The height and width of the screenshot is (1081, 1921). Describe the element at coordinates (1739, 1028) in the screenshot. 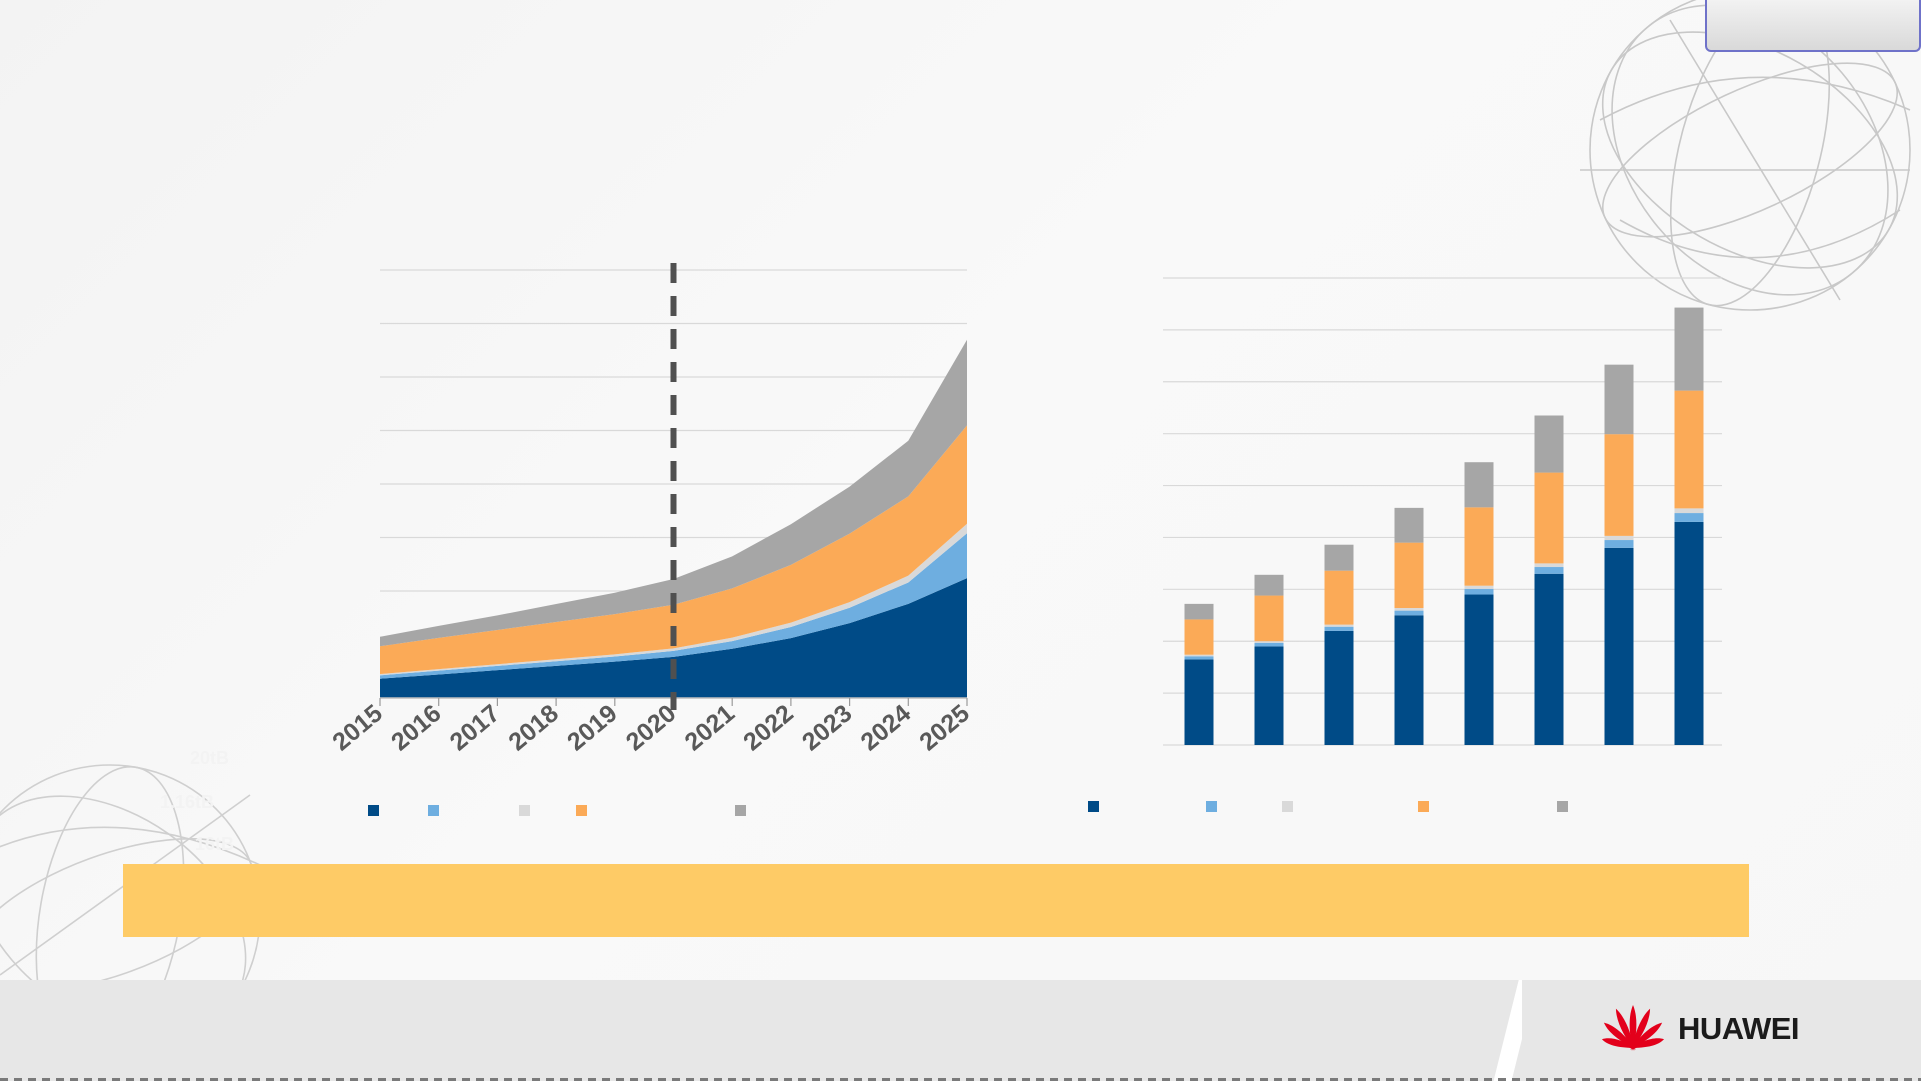

I see `brand-name: HUAWEI` at that location.